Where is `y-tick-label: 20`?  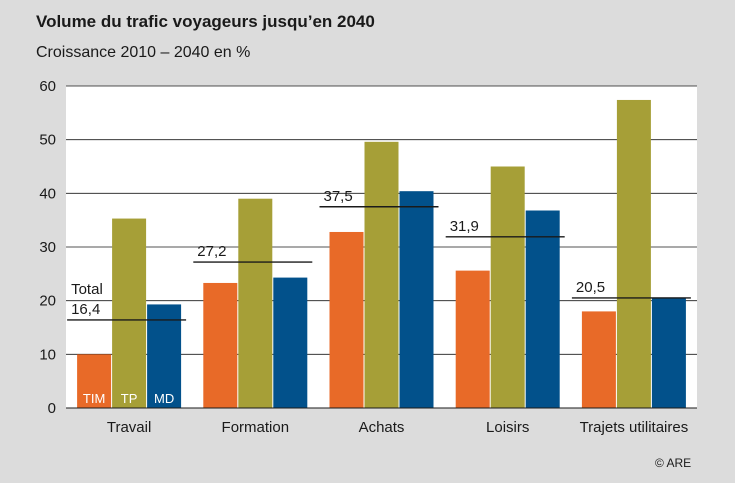 y-tick-label: 20 is located at coordinates (47, 301).